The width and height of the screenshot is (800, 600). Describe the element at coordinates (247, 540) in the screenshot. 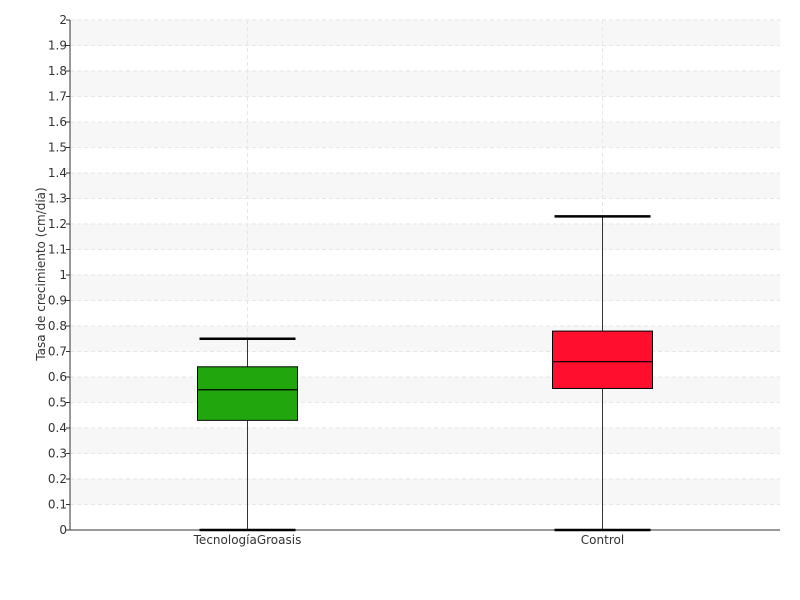

I see `x-category-label: TecnologíaGroasis` at that location.